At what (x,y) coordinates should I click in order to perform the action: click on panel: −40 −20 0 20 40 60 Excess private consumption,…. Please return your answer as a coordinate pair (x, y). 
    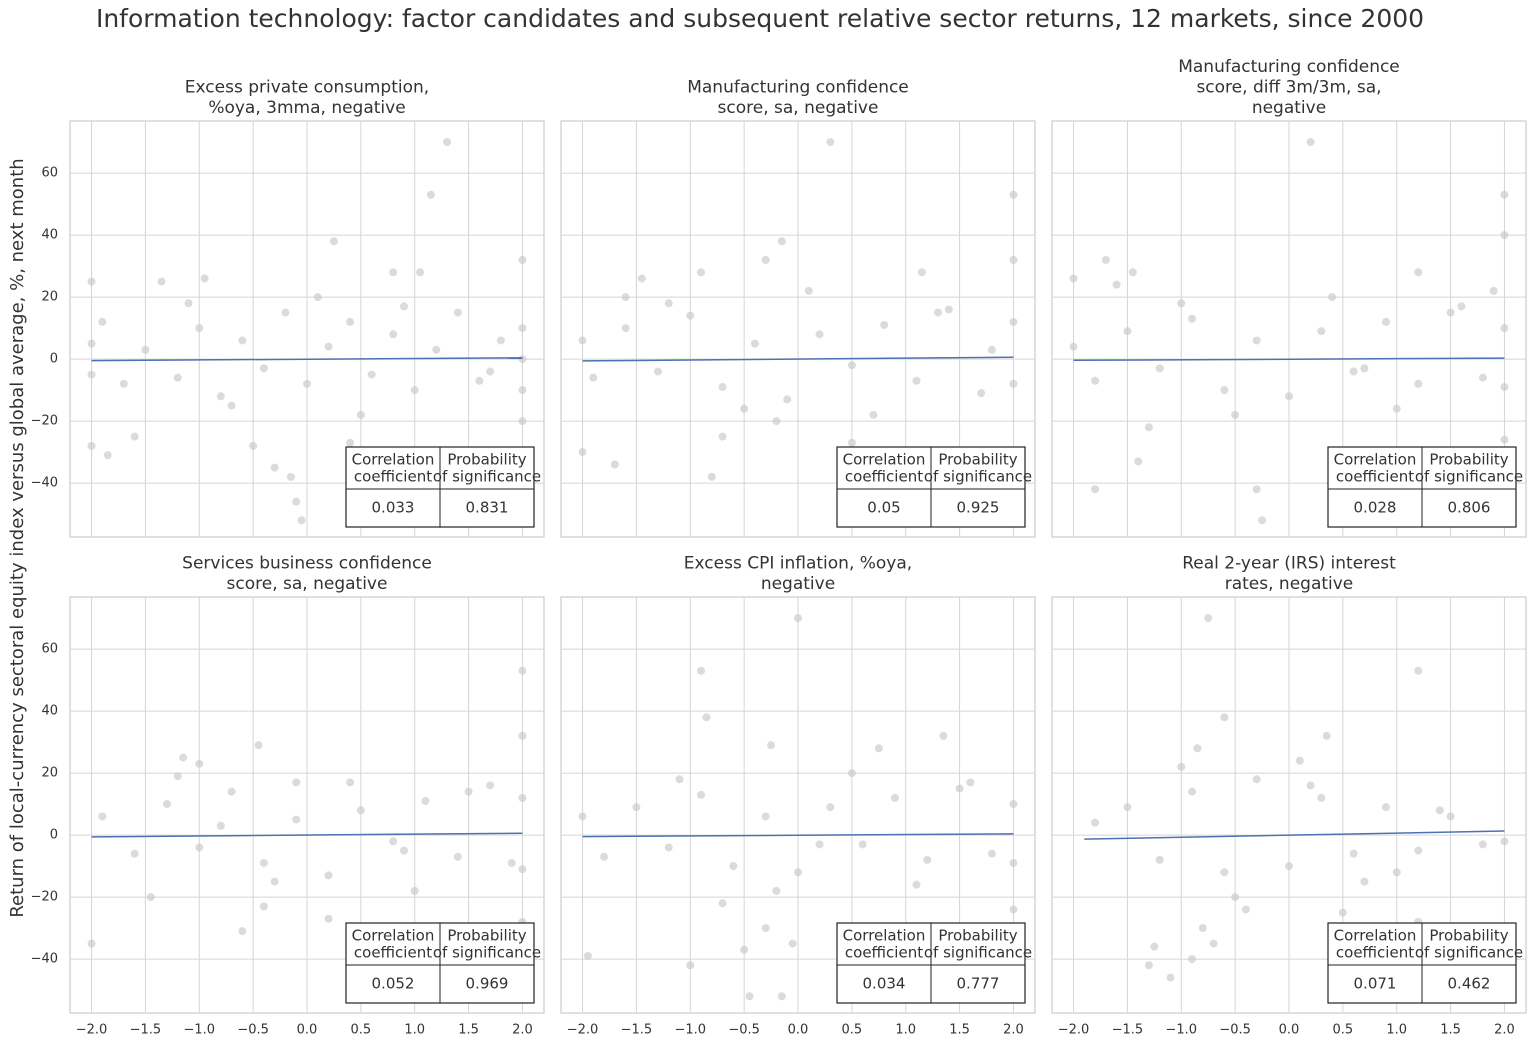
    Looking at the image, I should click on (288, 308).